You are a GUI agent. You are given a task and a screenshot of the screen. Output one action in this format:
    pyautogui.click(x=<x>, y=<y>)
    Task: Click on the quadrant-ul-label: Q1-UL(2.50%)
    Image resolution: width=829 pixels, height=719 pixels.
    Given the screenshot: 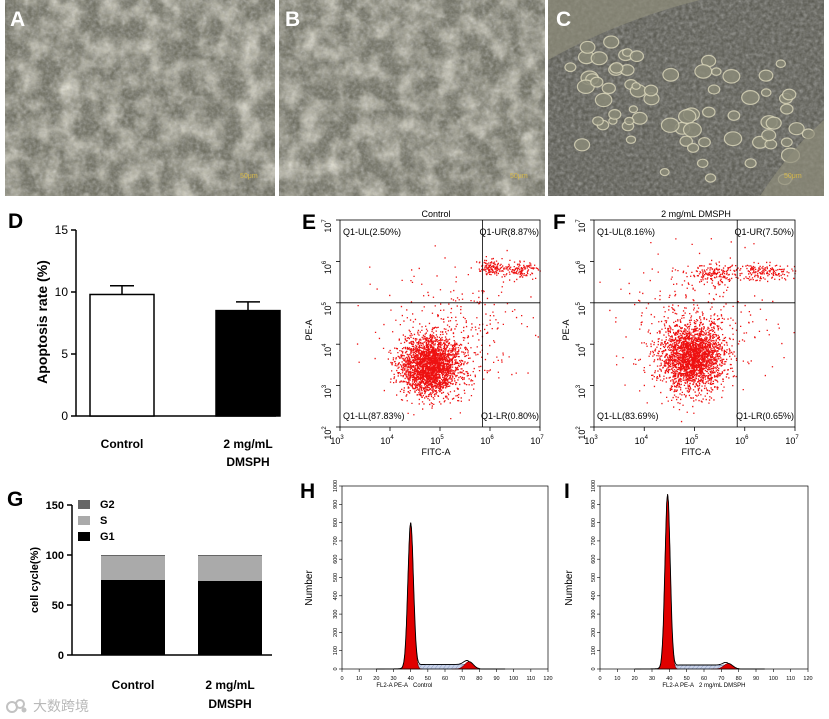 What is the action you would take?
    pyautogui.click(x=372, y=232)
    